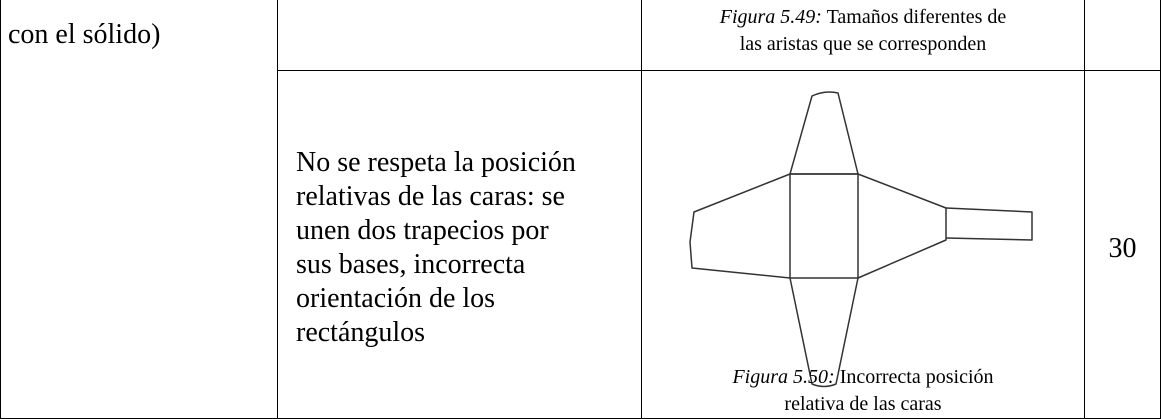 Image resolution: width=1161 pixels, height=419 pixels. I want to click on description-line: orientación de los, so click(396, 298).